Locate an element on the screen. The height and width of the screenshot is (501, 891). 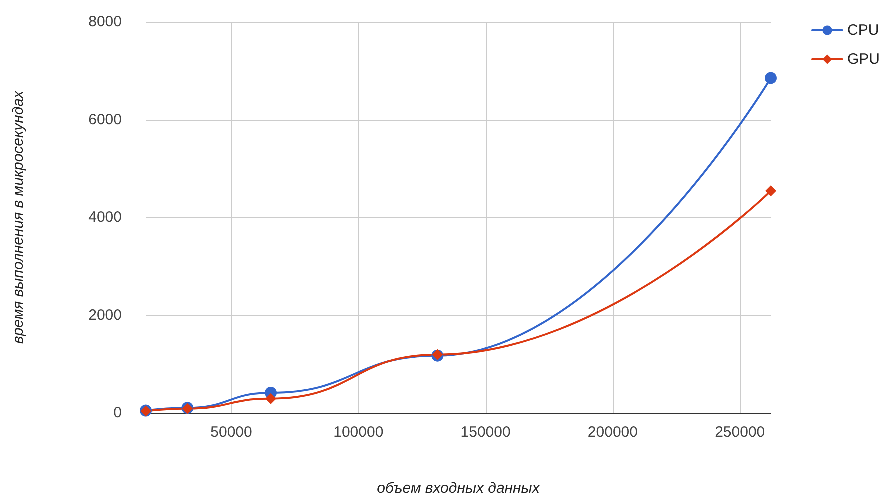
x-tick-label: 200000 is located at coordinates (613, 432).